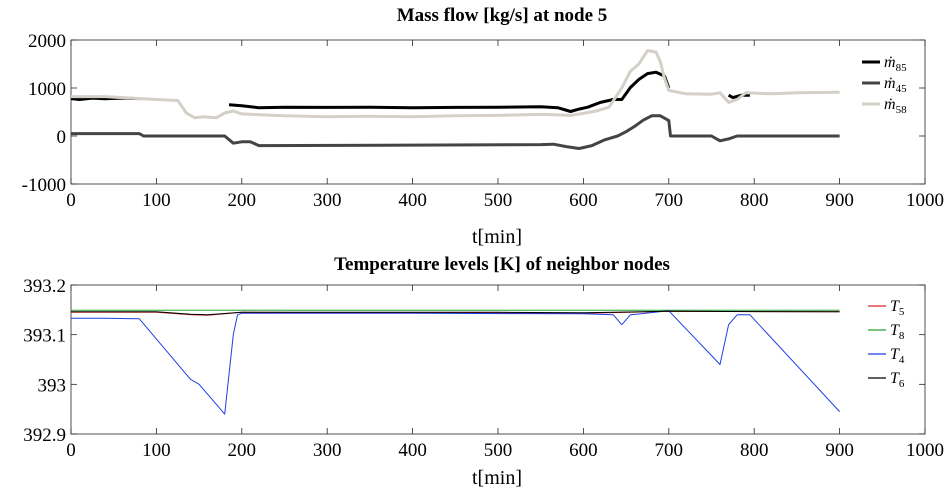 The height and width of the screenshot is (495, 950). What do you see at coordinates (902, 384) in the screenshot?
I see `legend-subscript: 6` at bounding box center [902, 384].